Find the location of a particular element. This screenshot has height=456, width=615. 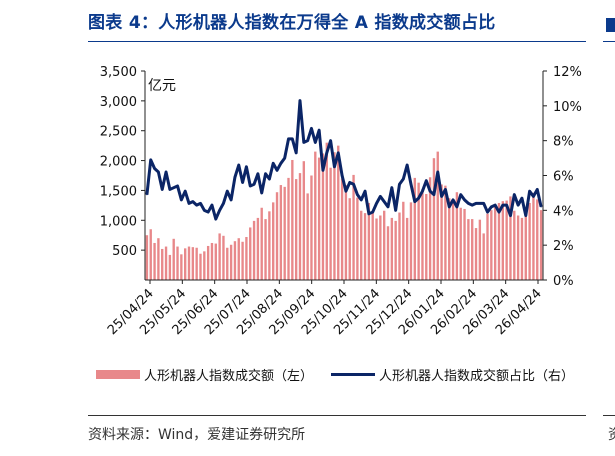

source-rule is located at coordinates (337, 415).